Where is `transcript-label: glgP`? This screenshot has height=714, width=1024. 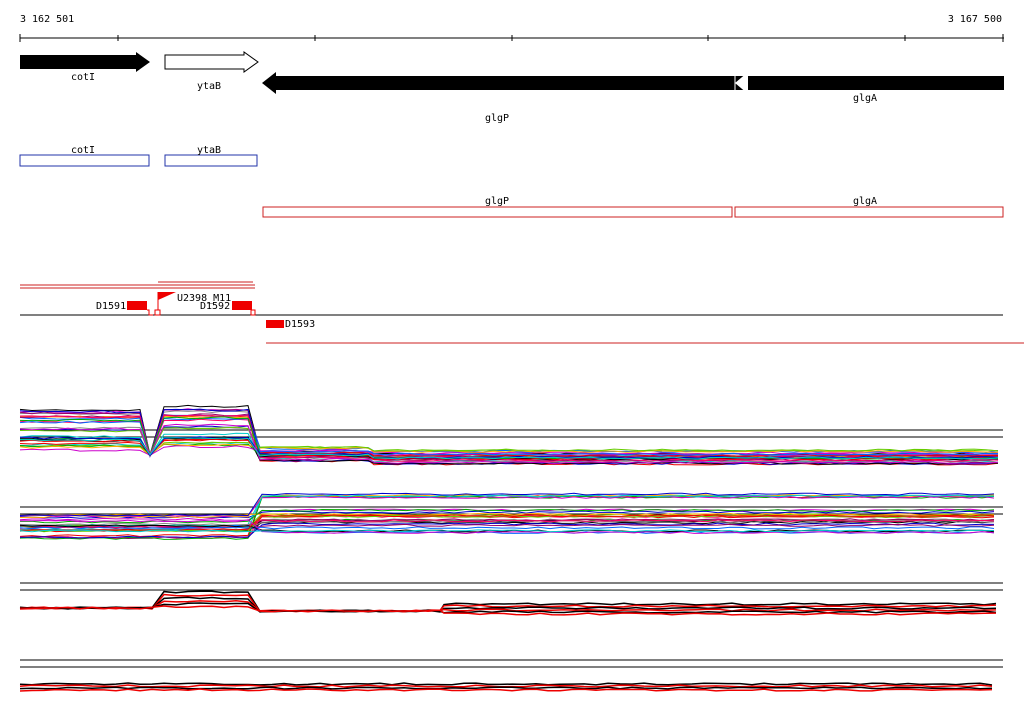
transcript-label: glgP is located at coordinates (497, 201).